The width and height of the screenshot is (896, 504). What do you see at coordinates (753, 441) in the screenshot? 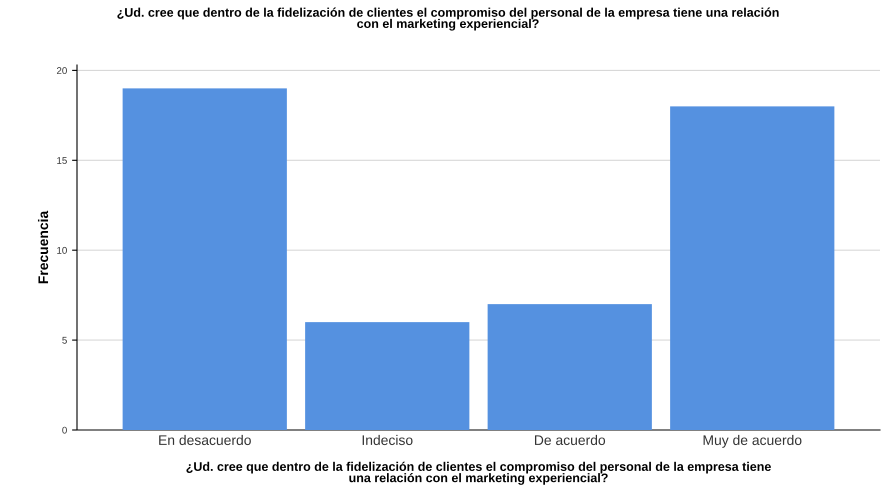
I see `x-tick-label: Muy de acuerdo` at bounding box center [753, 441].